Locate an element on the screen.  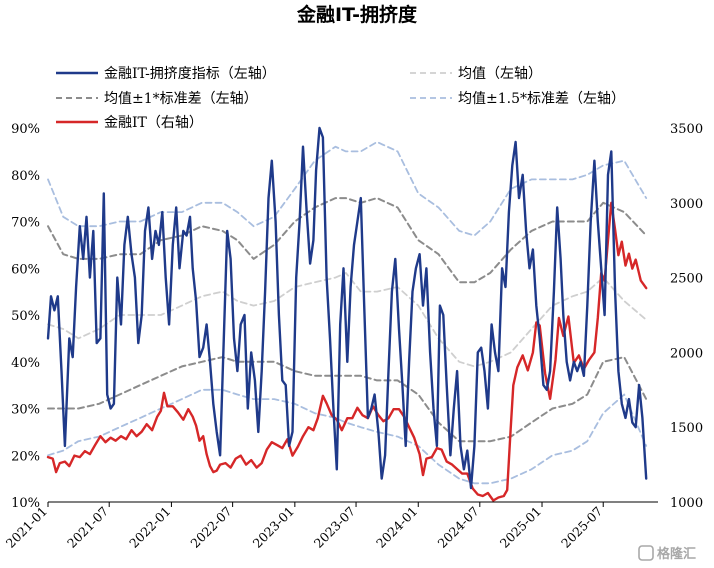
y-left-tick-label: 80% is located at coordinates (25, 176).